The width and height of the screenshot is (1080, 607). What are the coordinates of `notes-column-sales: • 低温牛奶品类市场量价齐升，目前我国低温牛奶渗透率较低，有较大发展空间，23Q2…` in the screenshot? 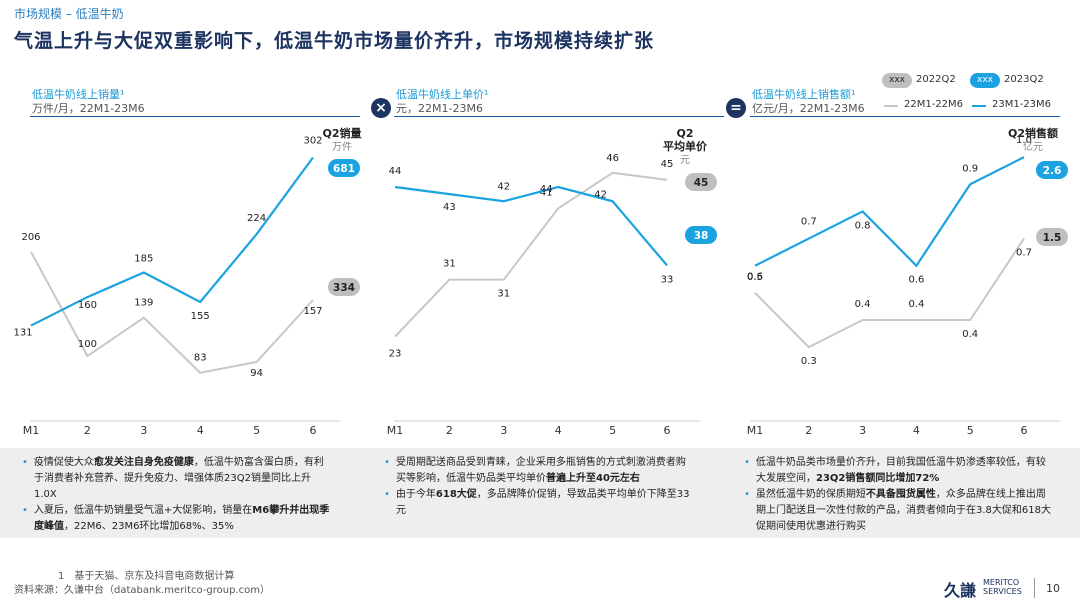 It's located at (899, 495).